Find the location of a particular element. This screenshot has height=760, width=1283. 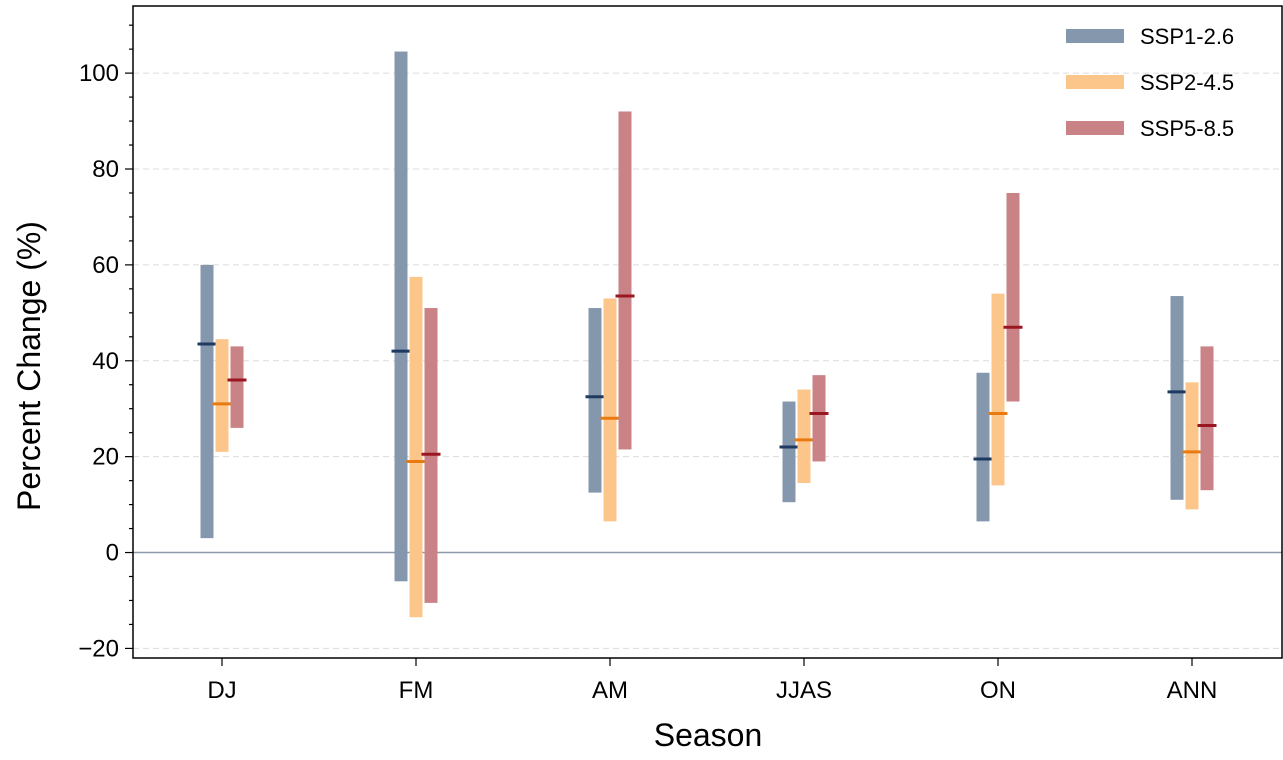

x-tick-label: ANN is located at coordinates (1192, 690).